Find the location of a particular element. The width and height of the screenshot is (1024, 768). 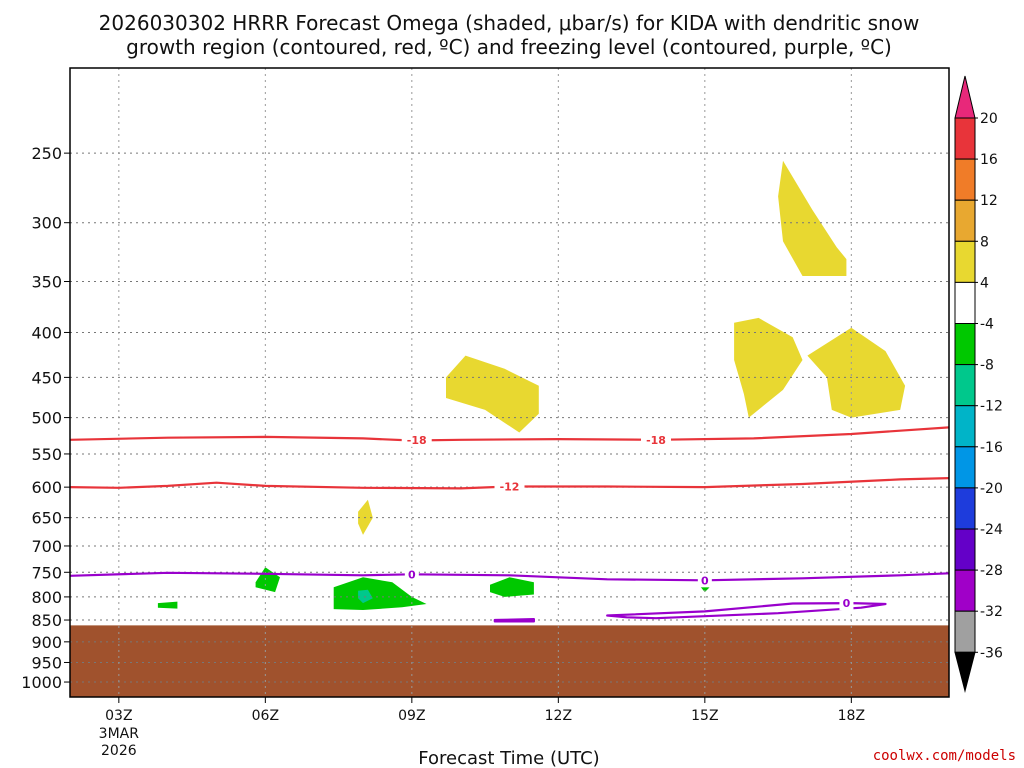

colorbar-label-0: 20 is located at coordinates (989, 119).